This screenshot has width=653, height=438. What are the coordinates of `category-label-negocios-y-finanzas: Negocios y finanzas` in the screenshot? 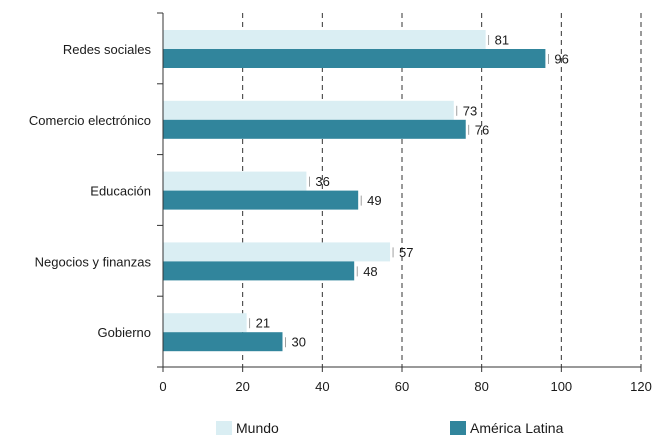 It's located at (93, 261).